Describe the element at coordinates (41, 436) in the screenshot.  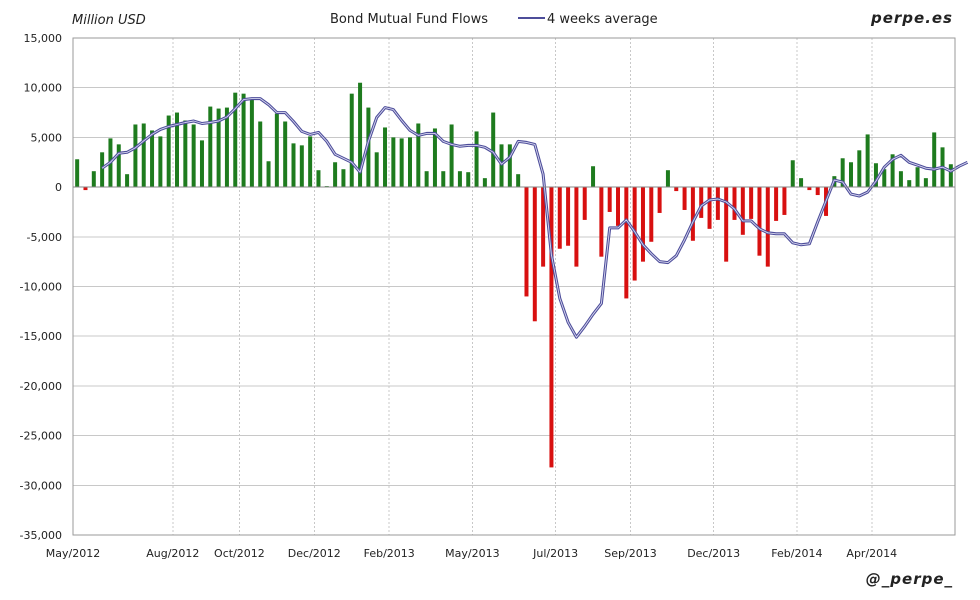
I see `y-tick-label: -25,000` at that location.